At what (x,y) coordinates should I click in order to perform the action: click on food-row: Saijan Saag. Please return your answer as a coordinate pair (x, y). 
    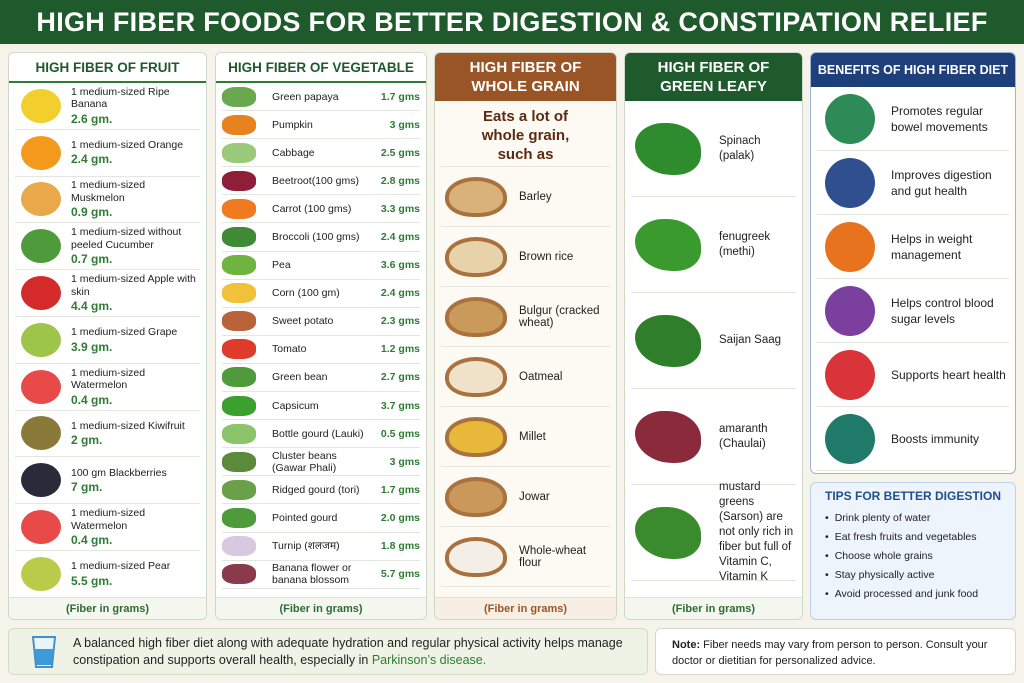
    Looking at the image, I should click on (713, 341).